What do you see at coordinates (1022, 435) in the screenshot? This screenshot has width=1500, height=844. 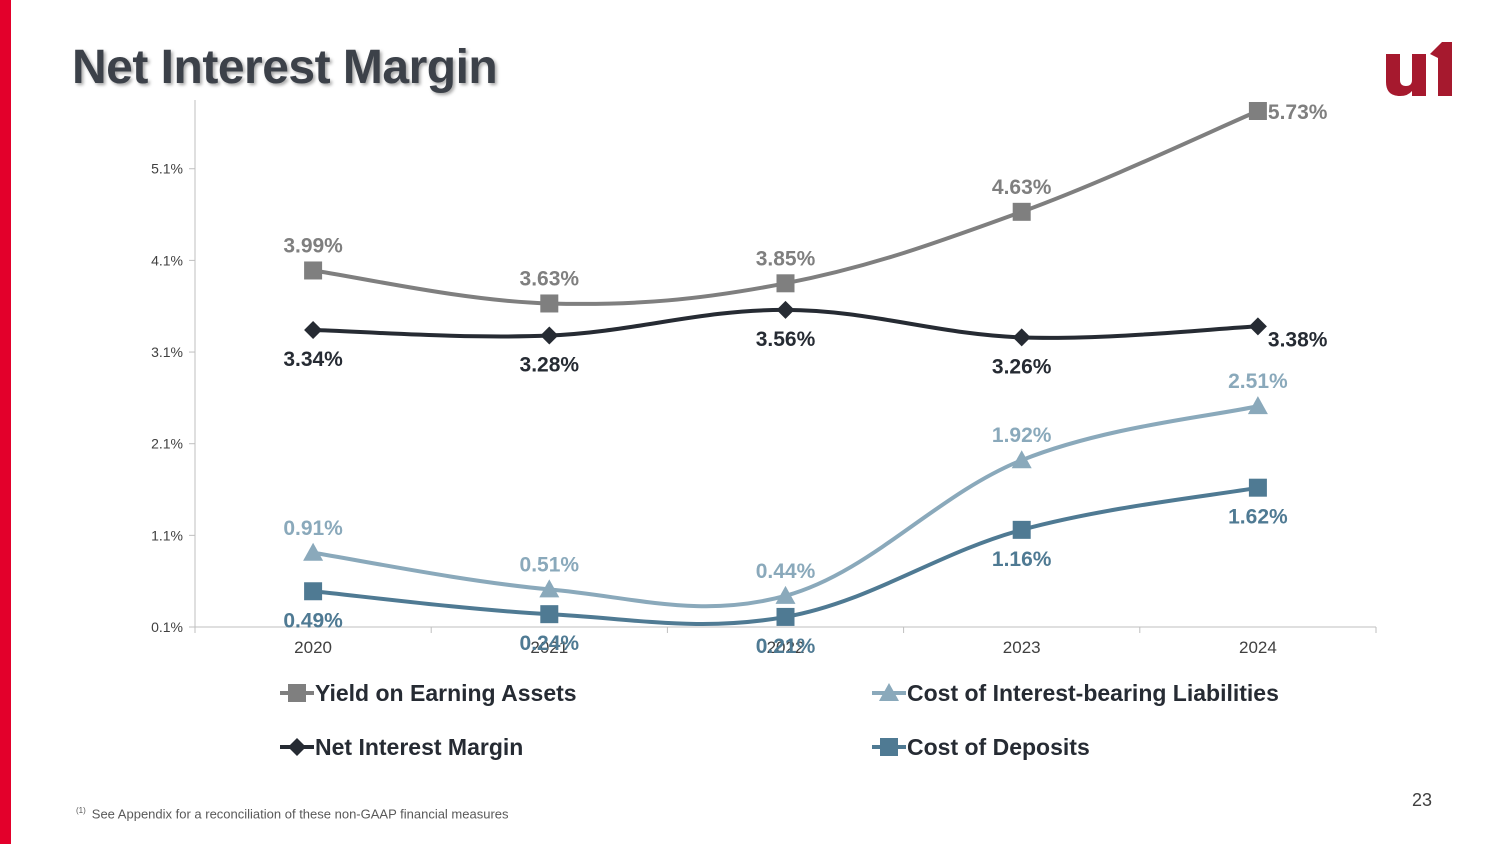 I see `data-label: 1.92%` at bounding box center [1022, 435].